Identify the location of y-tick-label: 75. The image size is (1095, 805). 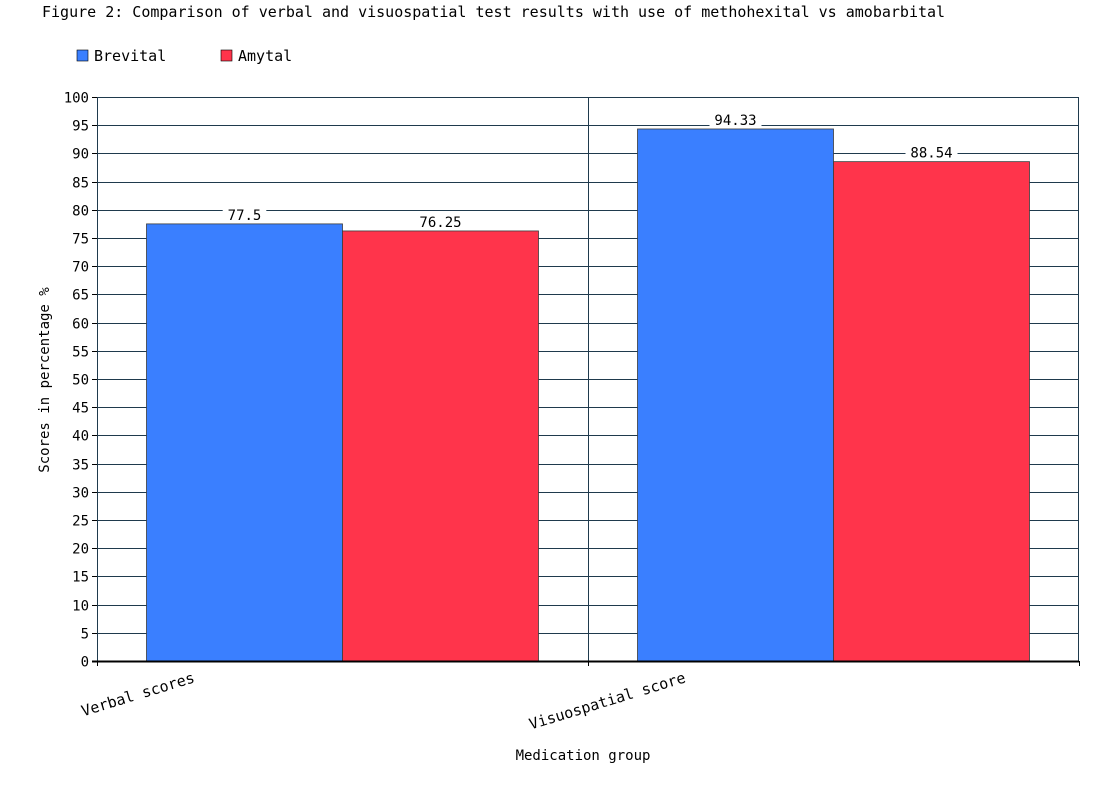
(80, 240).